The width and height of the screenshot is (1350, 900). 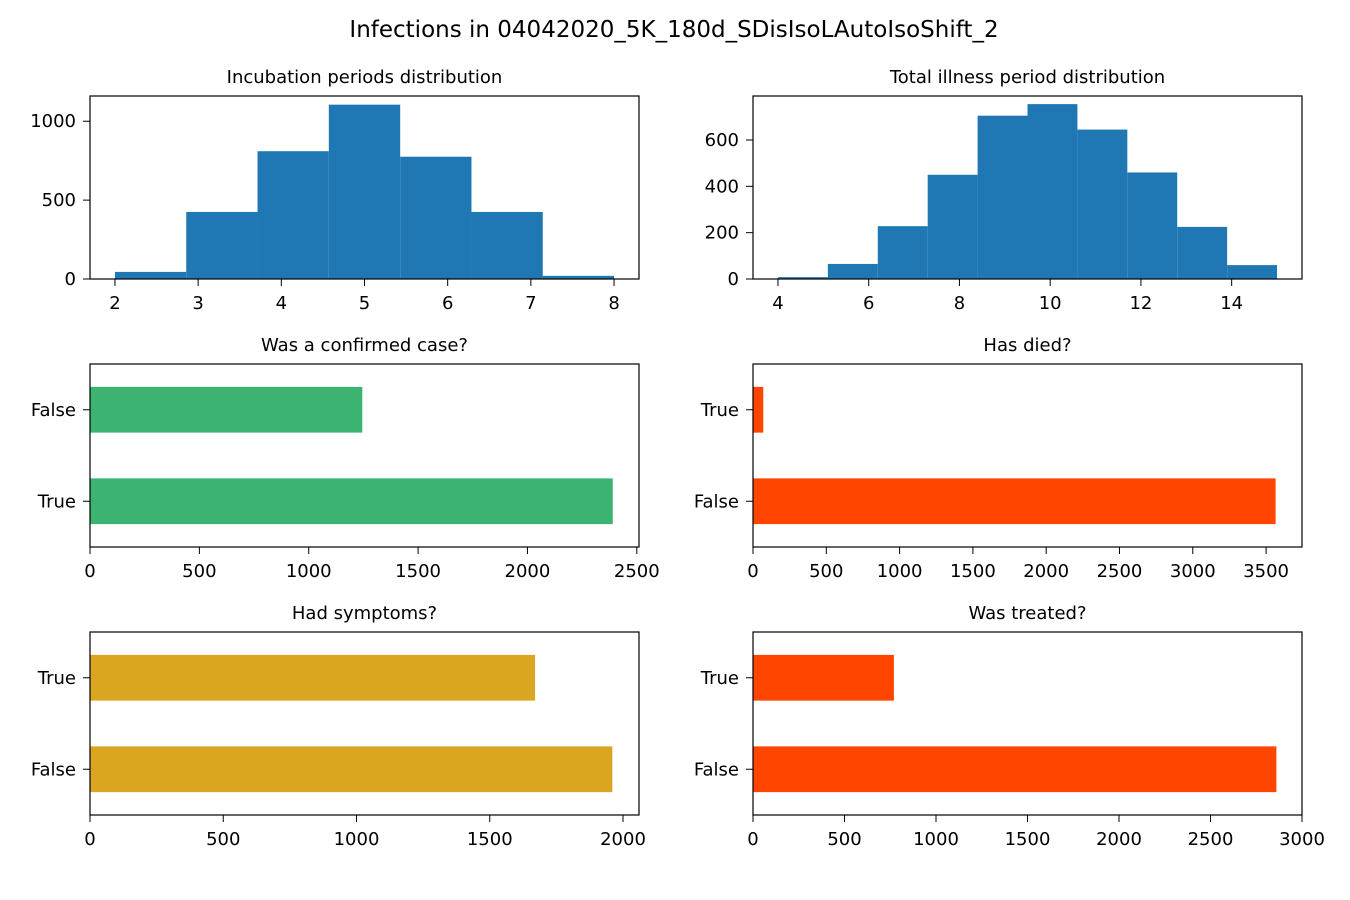 I want to click on x-tick-label: 14, so click(x=1231, y=303).